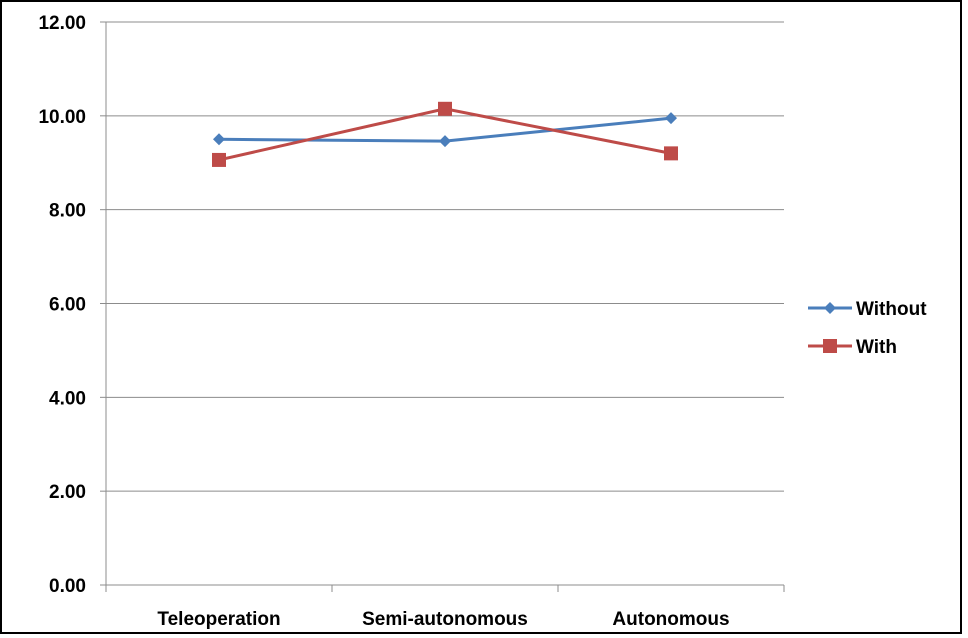 The width and height of the screenshot is (968, 638). What do you see at coordinates (62, 117) in the screenshot?
I see `y-tick-label: 10.00` at bounding box center [62, 117].